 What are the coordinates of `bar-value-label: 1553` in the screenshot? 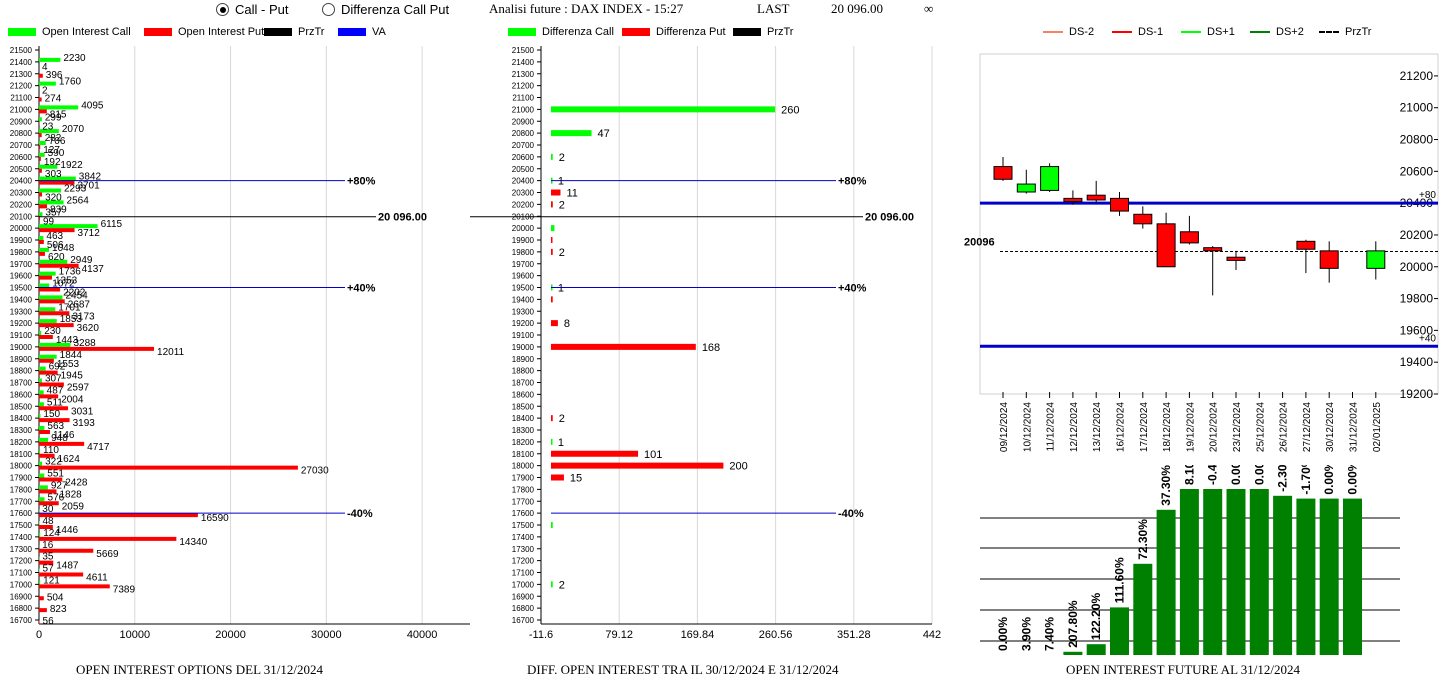 It's located at (68, 364).